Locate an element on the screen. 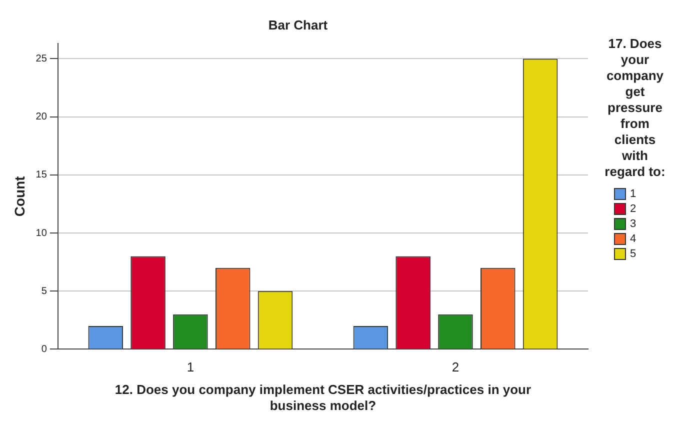  chart-title: Bar Chart is located at coordinates (298, 24).